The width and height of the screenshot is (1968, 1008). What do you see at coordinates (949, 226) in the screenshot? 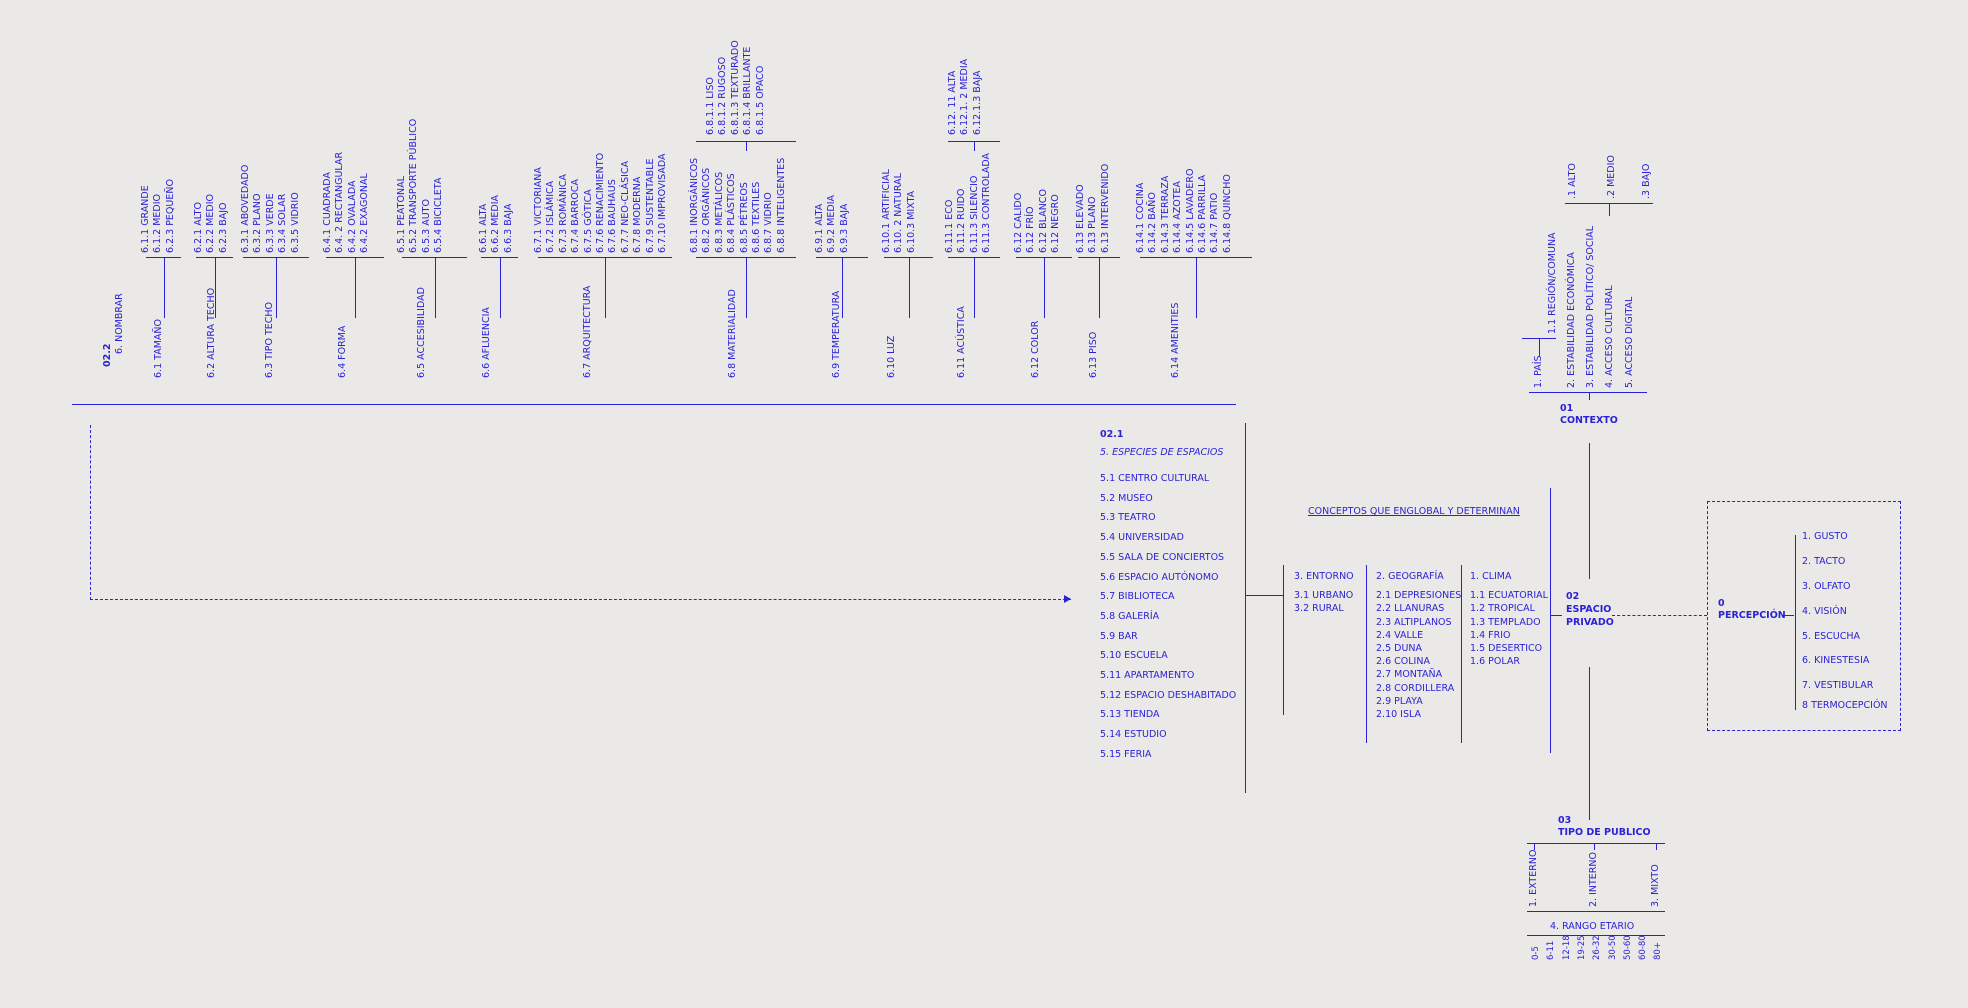
I see `attribute-item: 6.11.1 ECO` at bounding box center [949, 226].